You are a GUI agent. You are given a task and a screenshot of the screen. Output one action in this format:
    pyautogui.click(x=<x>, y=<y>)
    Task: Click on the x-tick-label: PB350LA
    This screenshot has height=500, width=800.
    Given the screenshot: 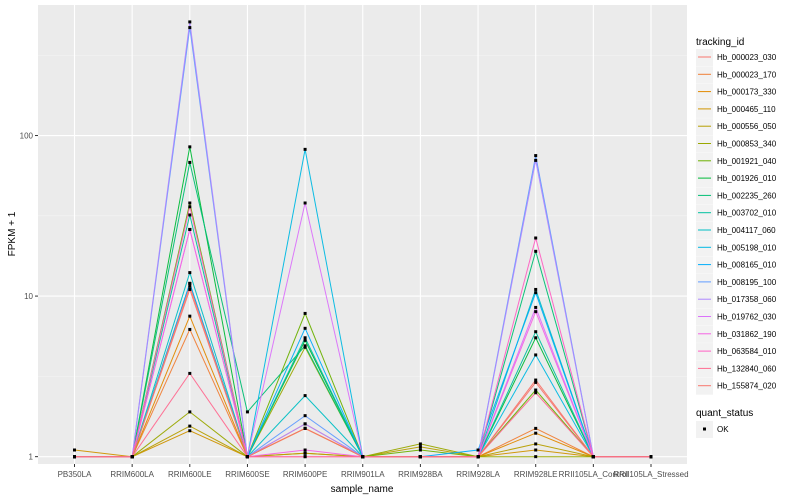 What is the action you would take?
    pyautogui.click(x=75, y=474)
    